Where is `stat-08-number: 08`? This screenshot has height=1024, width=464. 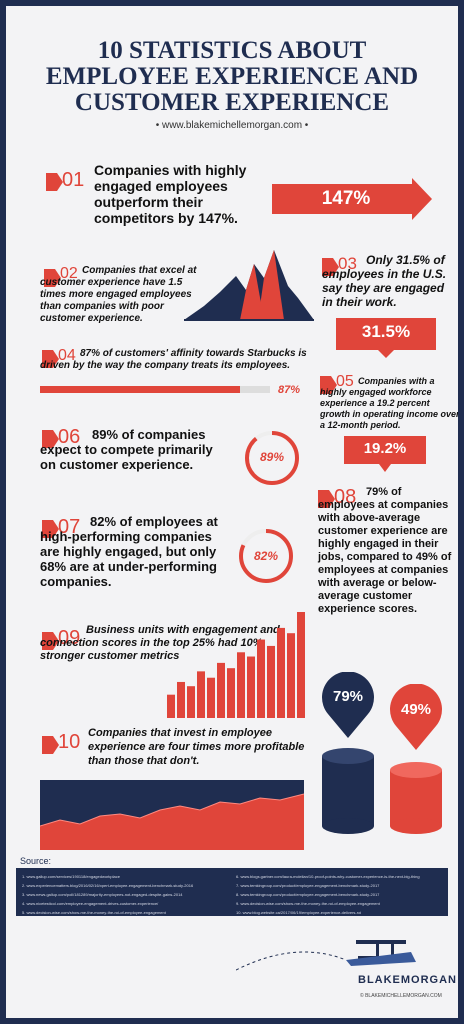
stat-08-number: 08 is located at coordinates (345, 497).